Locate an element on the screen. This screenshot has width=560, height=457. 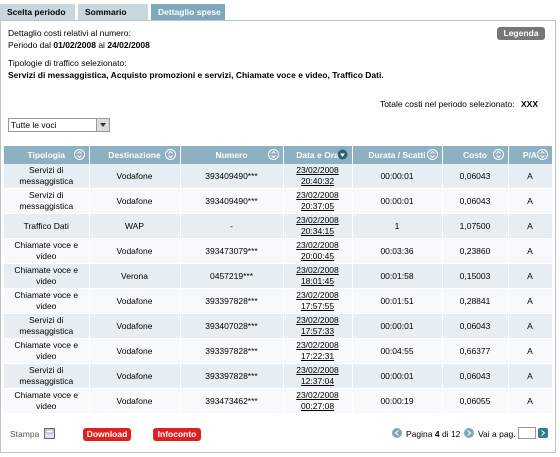
time: 20:00:45 is located at coordinates (317, 256).